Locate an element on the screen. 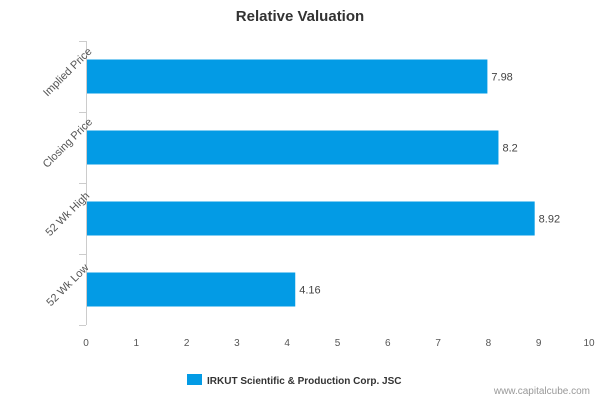 The image size is (600, 405). chart-title: Relative Valuation is located at coordinates (300, 16).